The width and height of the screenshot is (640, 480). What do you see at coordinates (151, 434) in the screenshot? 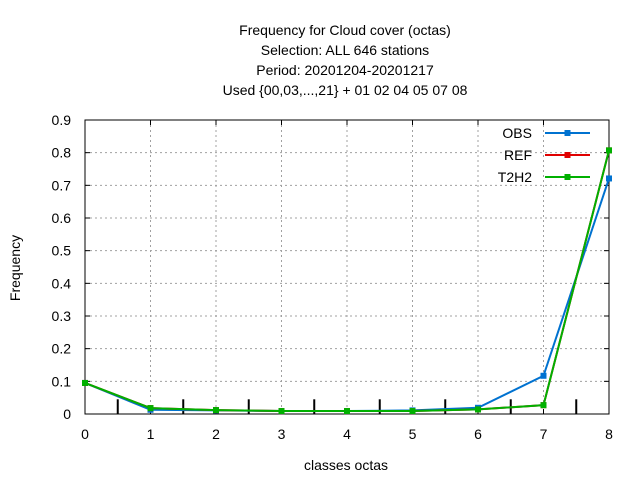
I see `x-tick-label: 1` at bounding box center [151, 434].